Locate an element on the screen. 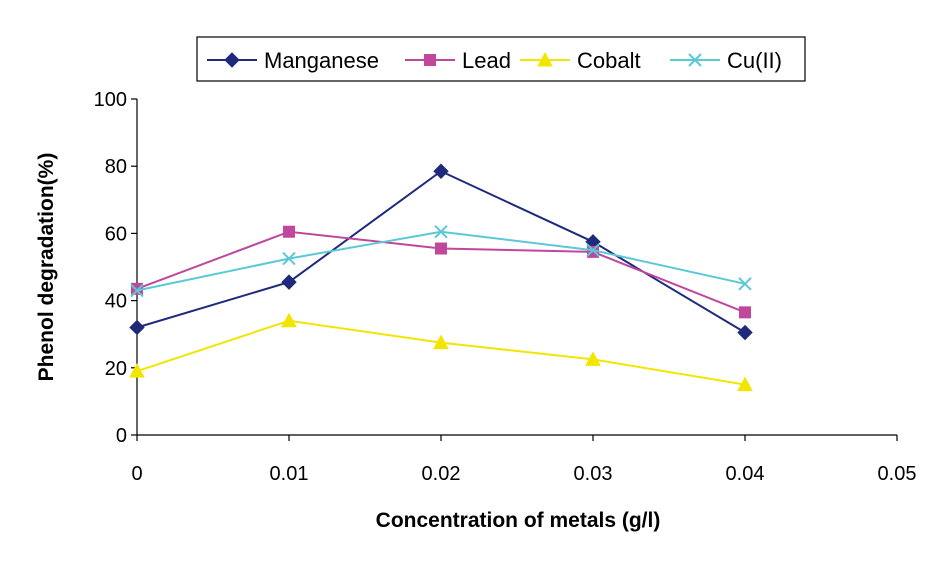 The height and width of the screenshot is (569, 950). legend-label: Manganese is located at coordinates (321, 60).